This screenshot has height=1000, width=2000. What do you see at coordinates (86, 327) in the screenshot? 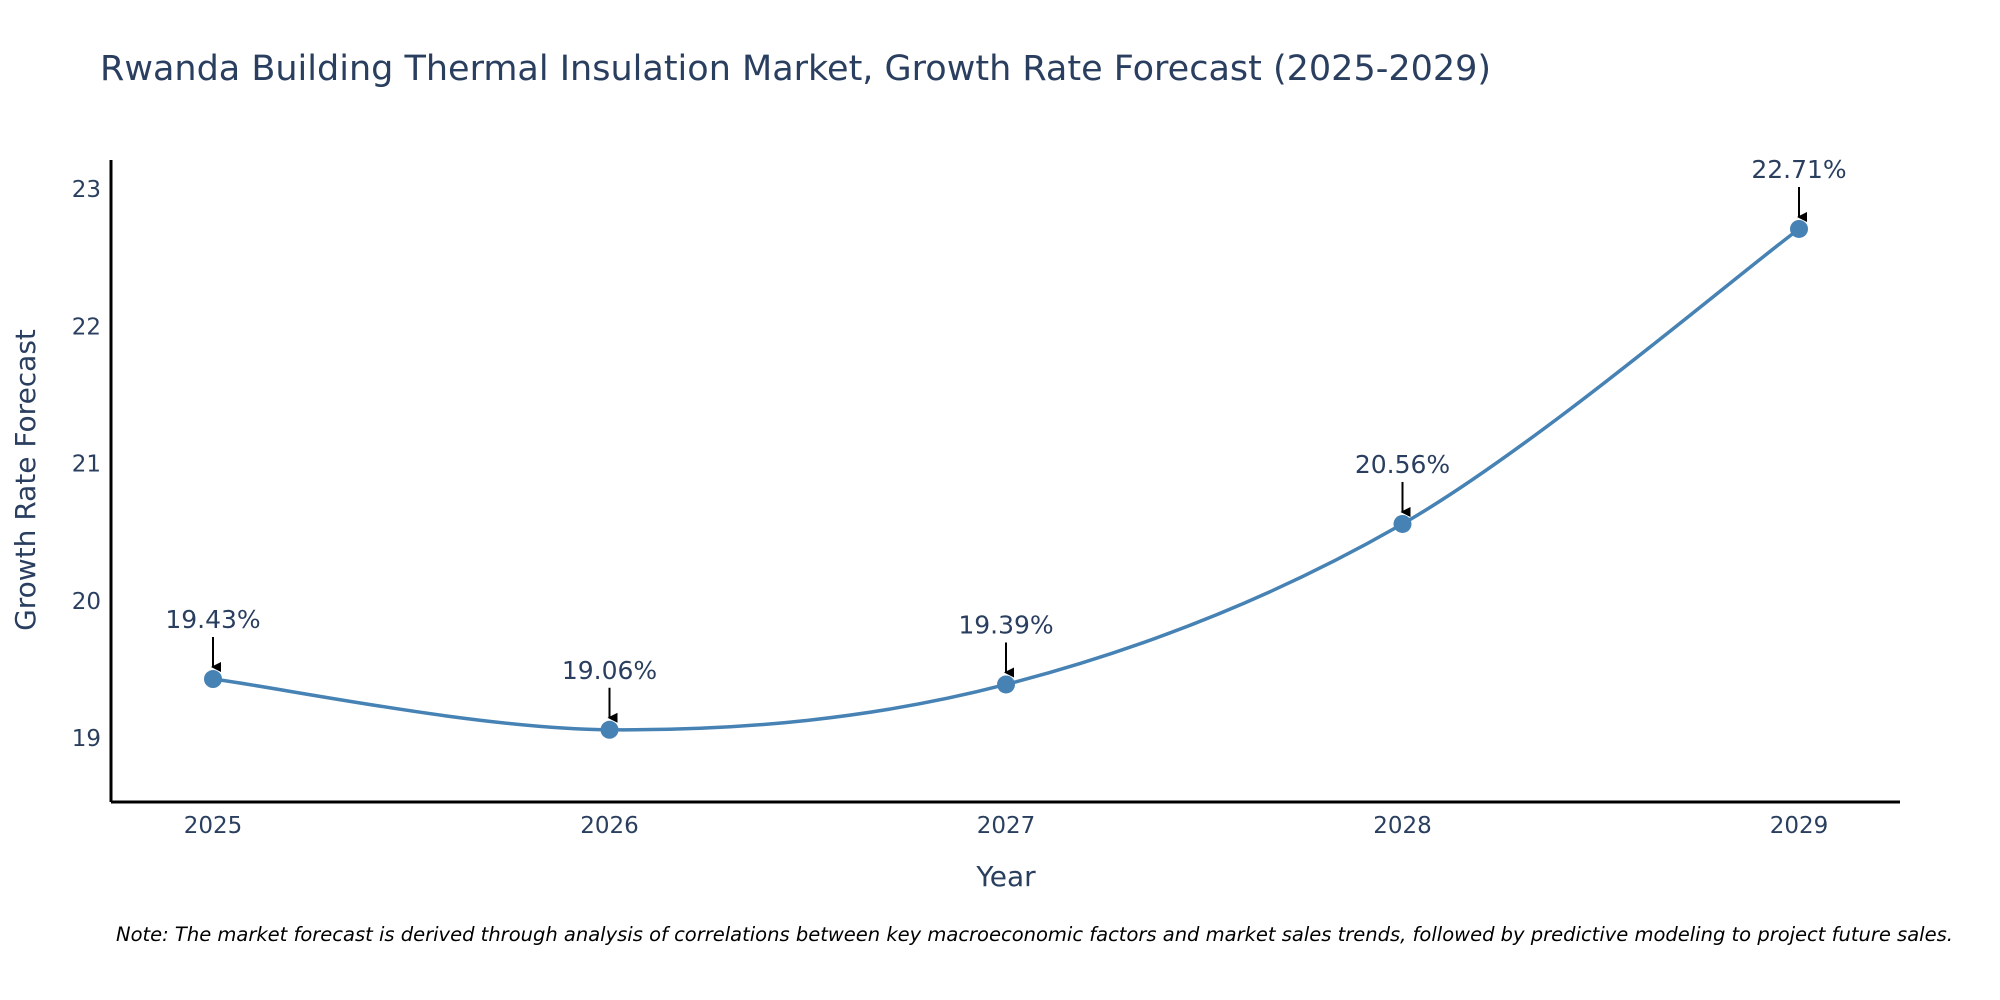
I see `y-tick-label: 22` at bounding box center [86, 327].